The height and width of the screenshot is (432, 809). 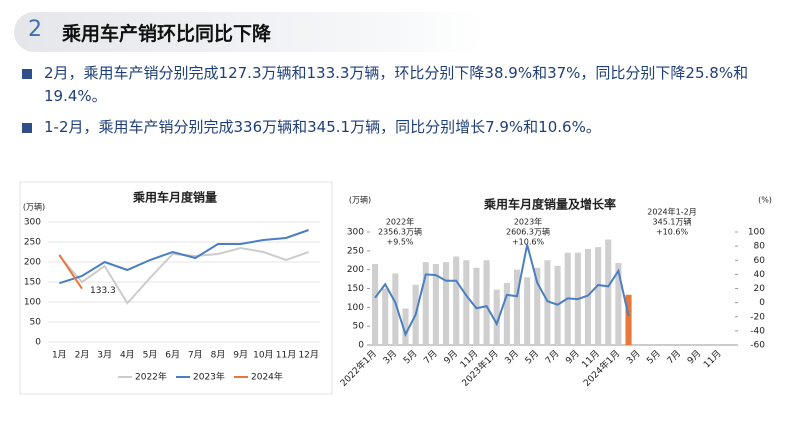 What do you see at coordinates (267, 377) in the screenshot?
I see `legend-label: 2024年` at bounding box center [267, 377].